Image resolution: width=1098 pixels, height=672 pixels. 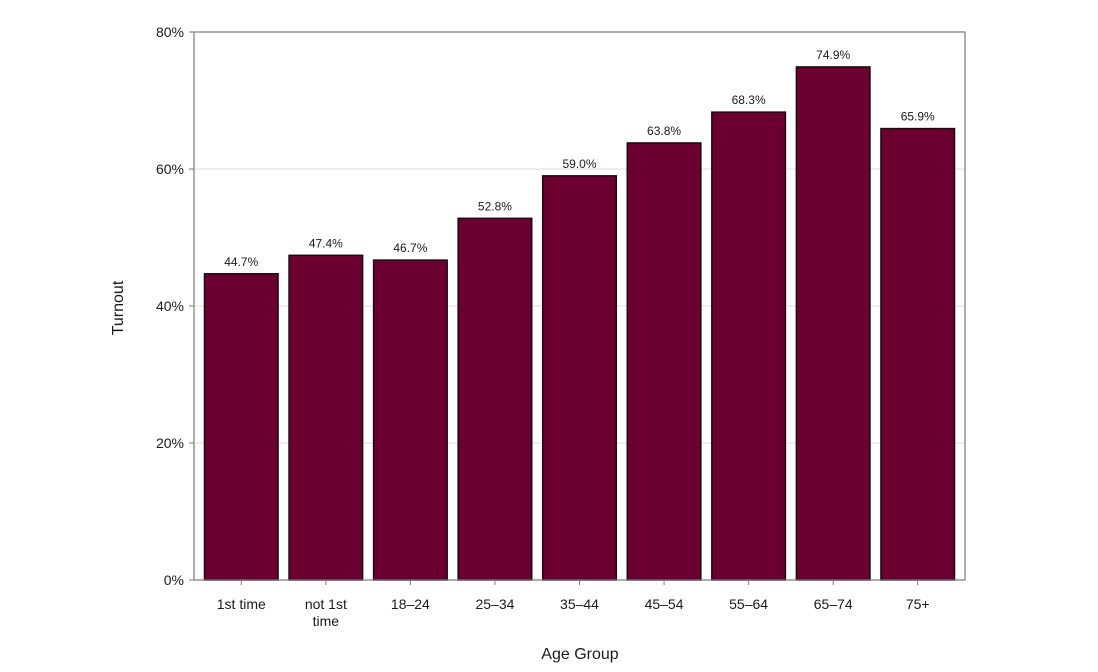 What do you see at coordinates (326, 621) in the screenshot?
I see `x-tick-label: time` at bounding box center [326, 621].